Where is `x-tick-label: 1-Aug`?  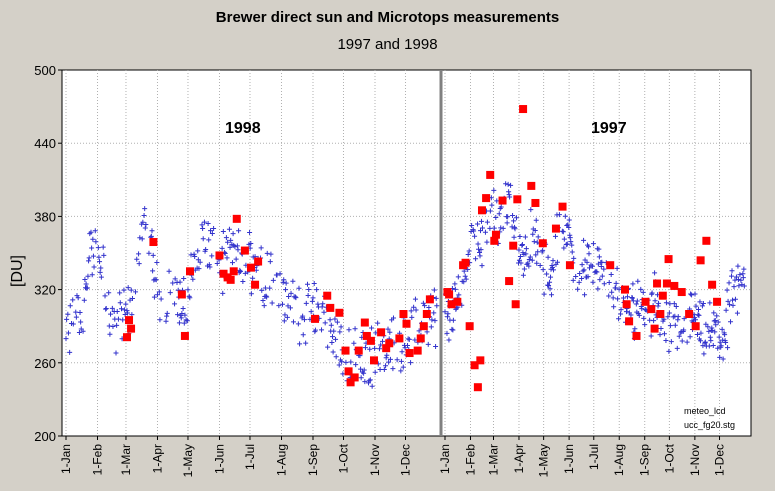 x-tick-label: 1-Aug is located at coordinates (619, 460).